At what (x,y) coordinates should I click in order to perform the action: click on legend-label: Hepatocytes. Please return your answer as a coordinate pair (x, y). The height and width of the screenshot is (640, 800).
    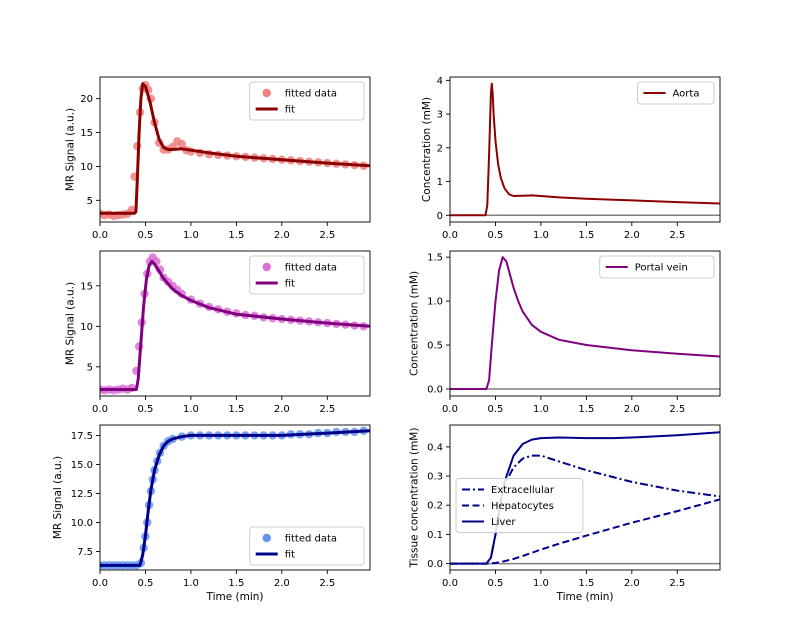
    Looking at the image, I should click on (522, 506).